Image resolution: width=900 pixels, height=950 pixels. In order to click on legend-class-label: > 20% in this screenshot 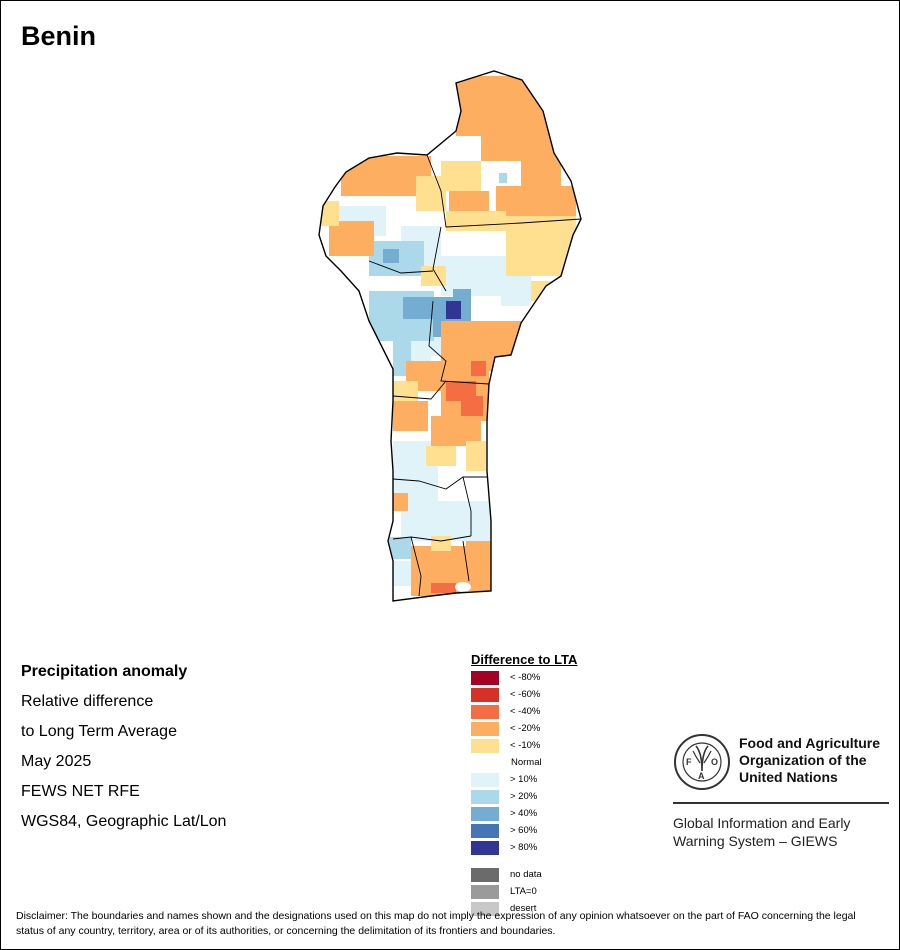, I will do `click(524, 796)`.